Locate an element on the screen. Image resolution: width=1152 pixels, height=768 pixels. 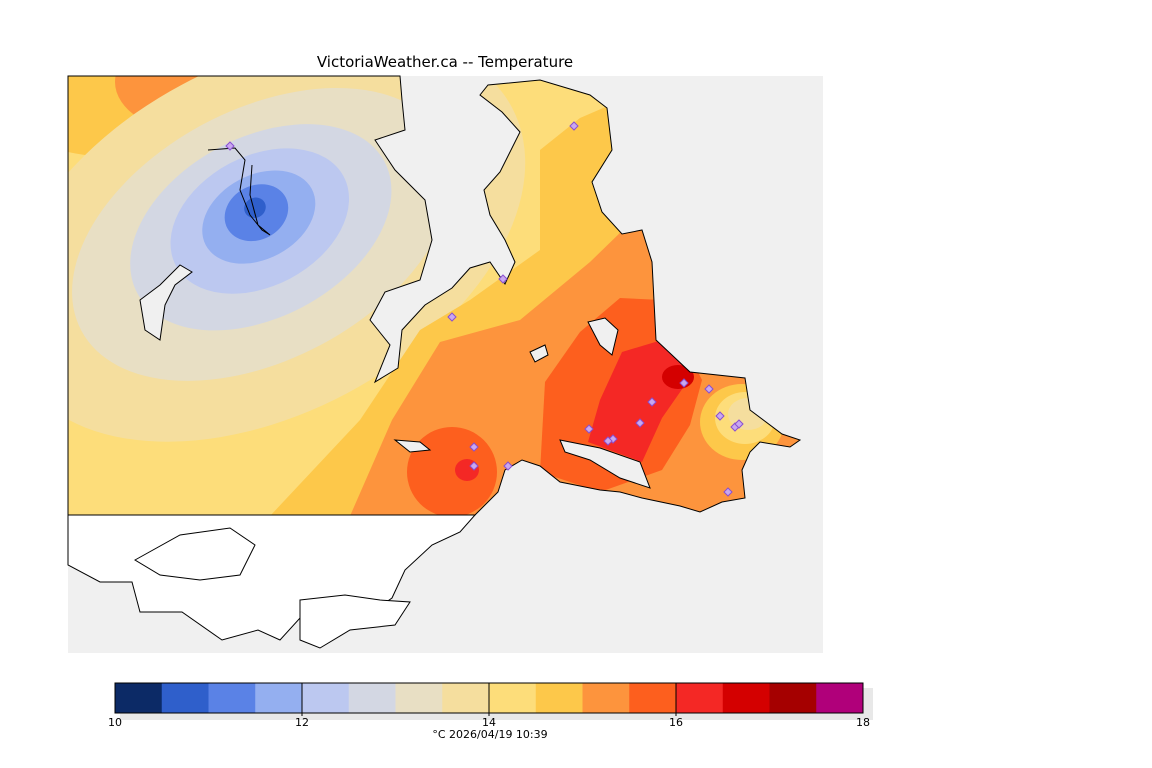
units-timestamp: °C 2026/04/19 10:39 is located at coordinates (490, 734).